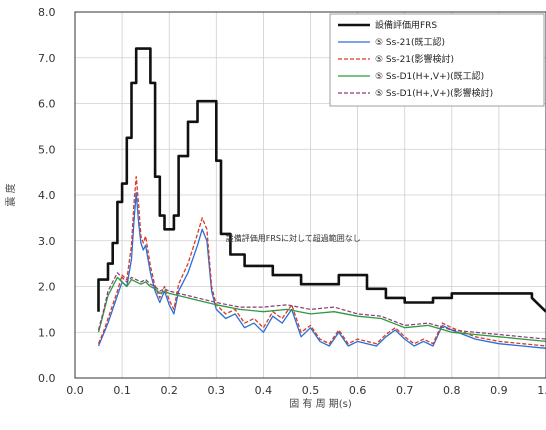  What do you see at coordinates (75, 390) in the screenshot?
I see `x-tick-label: 0.0` at bounding box center [75, 390].